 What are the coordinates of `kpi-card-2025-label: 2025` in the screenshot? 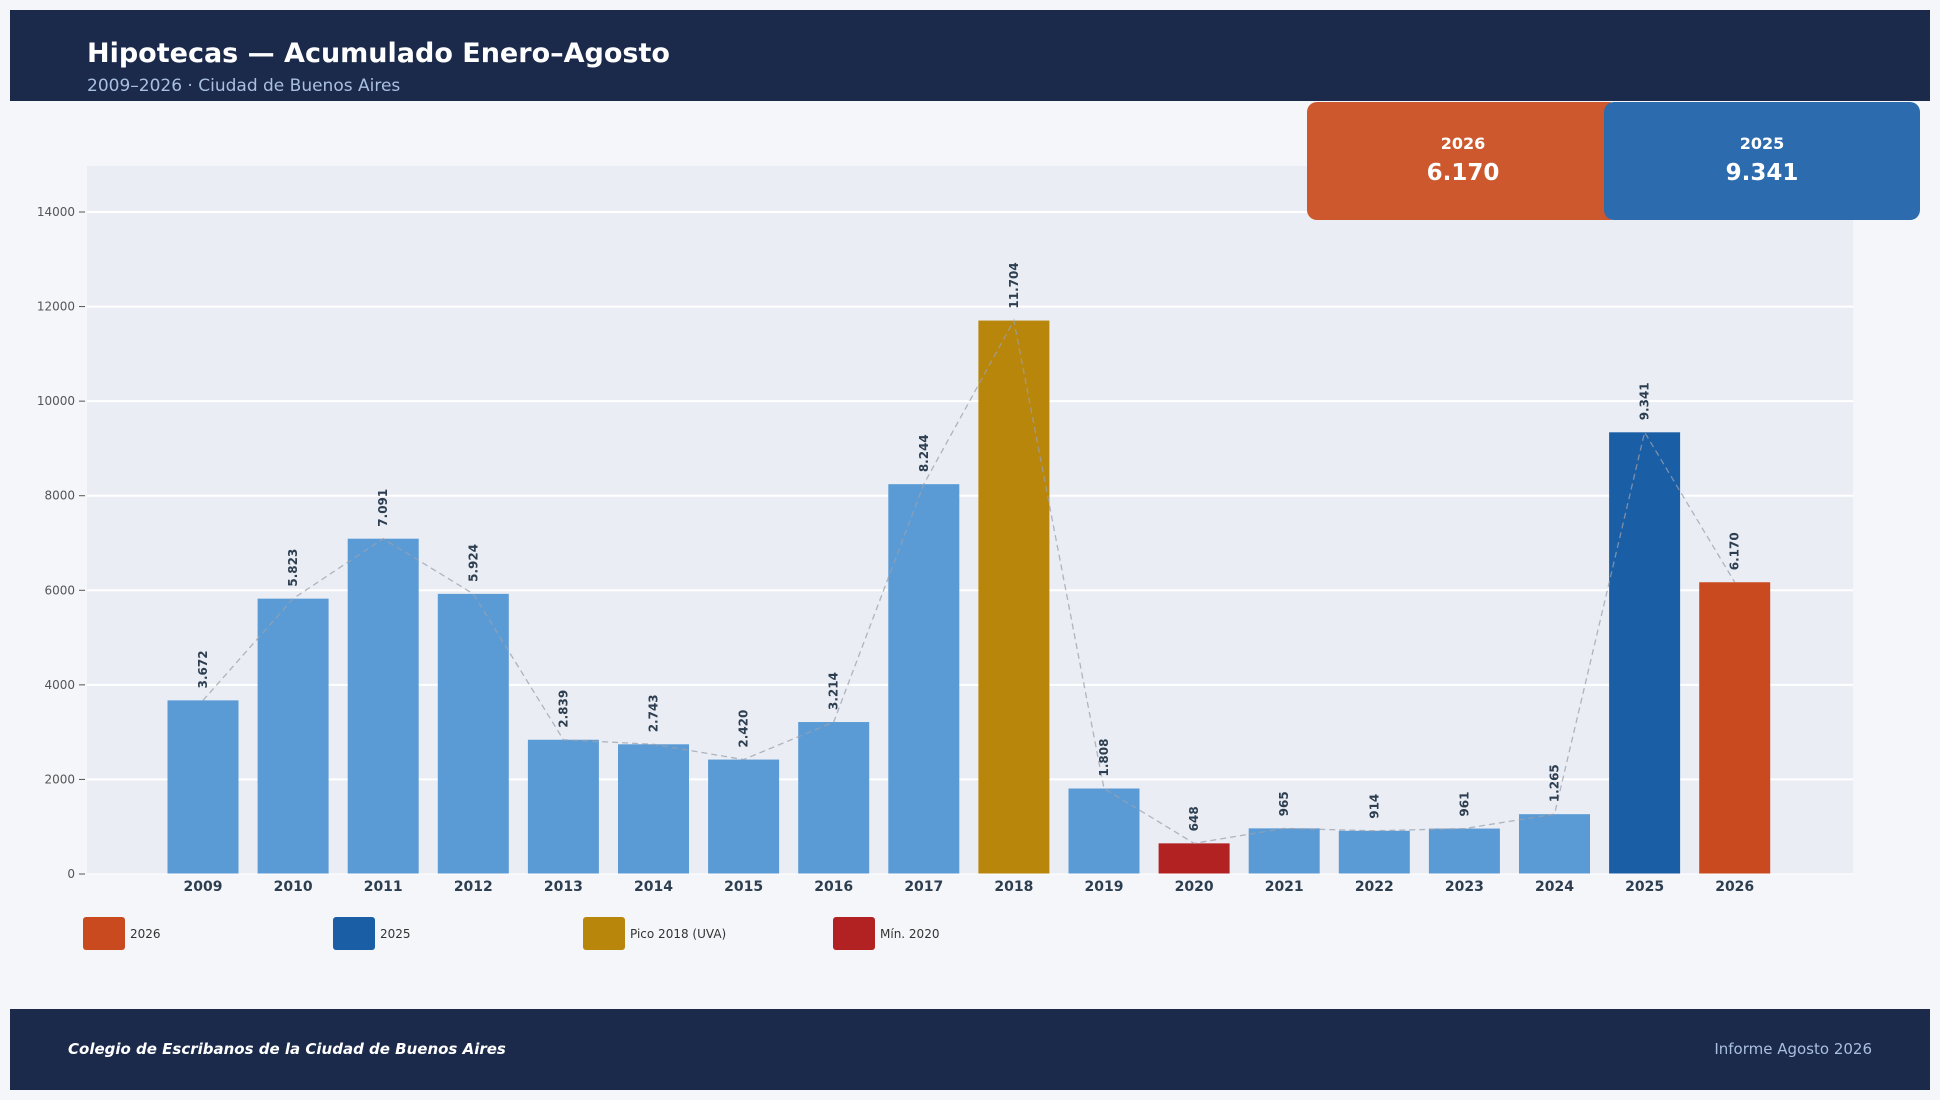 It's located at (1762, 143).